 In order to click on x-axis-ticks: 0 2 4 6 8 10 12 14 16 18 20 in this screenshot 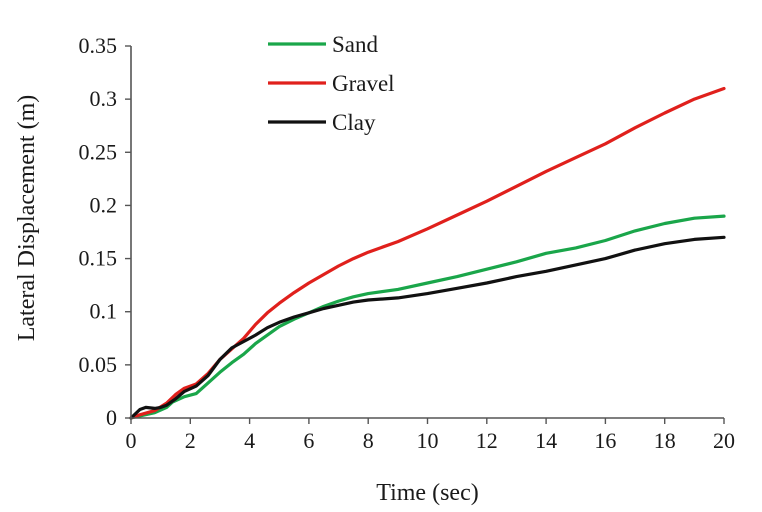, I will do `click(430, 435)`.